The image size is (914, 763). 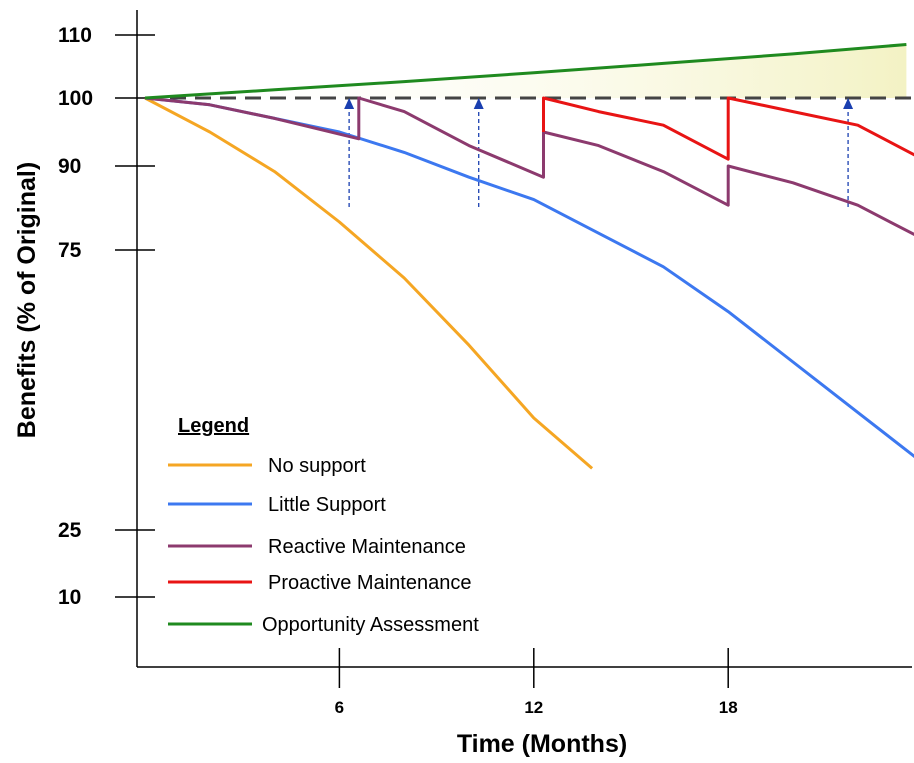 I want to click on legend-label-proactive-maintenance: Proactive Maintenance, so click(x=369, y=583).